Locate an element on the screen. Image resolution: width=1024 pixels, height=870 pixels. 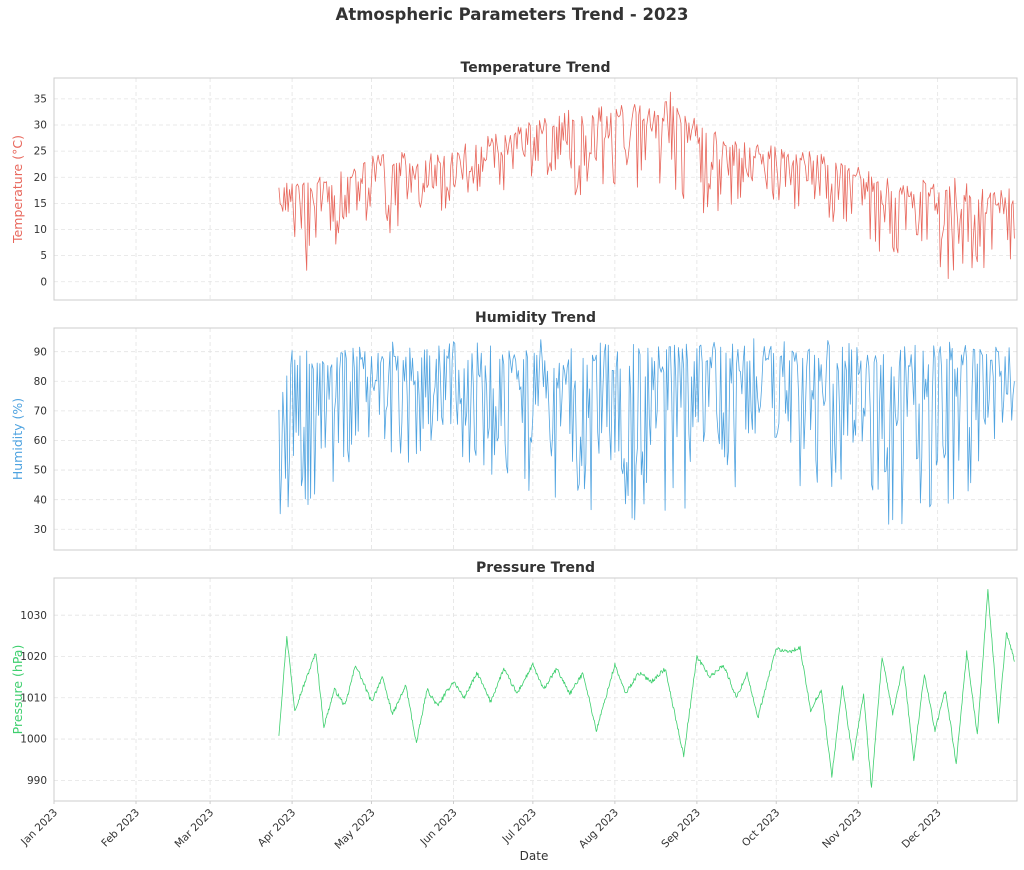
x-tick-label: Jan 2023 is located at coordinates (39, 828).